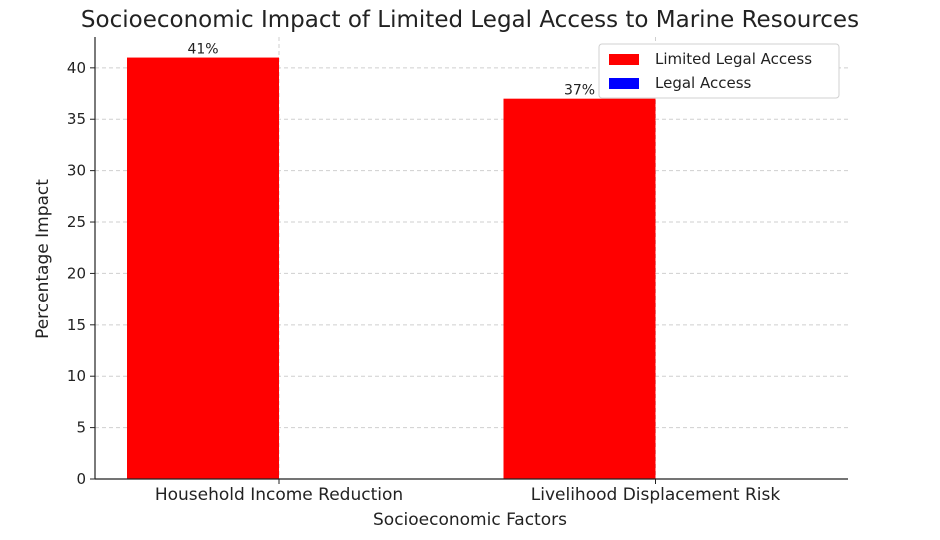 The width and height of the screenshot is (940, 540). I want to click on legend-box, so click(719, 71).